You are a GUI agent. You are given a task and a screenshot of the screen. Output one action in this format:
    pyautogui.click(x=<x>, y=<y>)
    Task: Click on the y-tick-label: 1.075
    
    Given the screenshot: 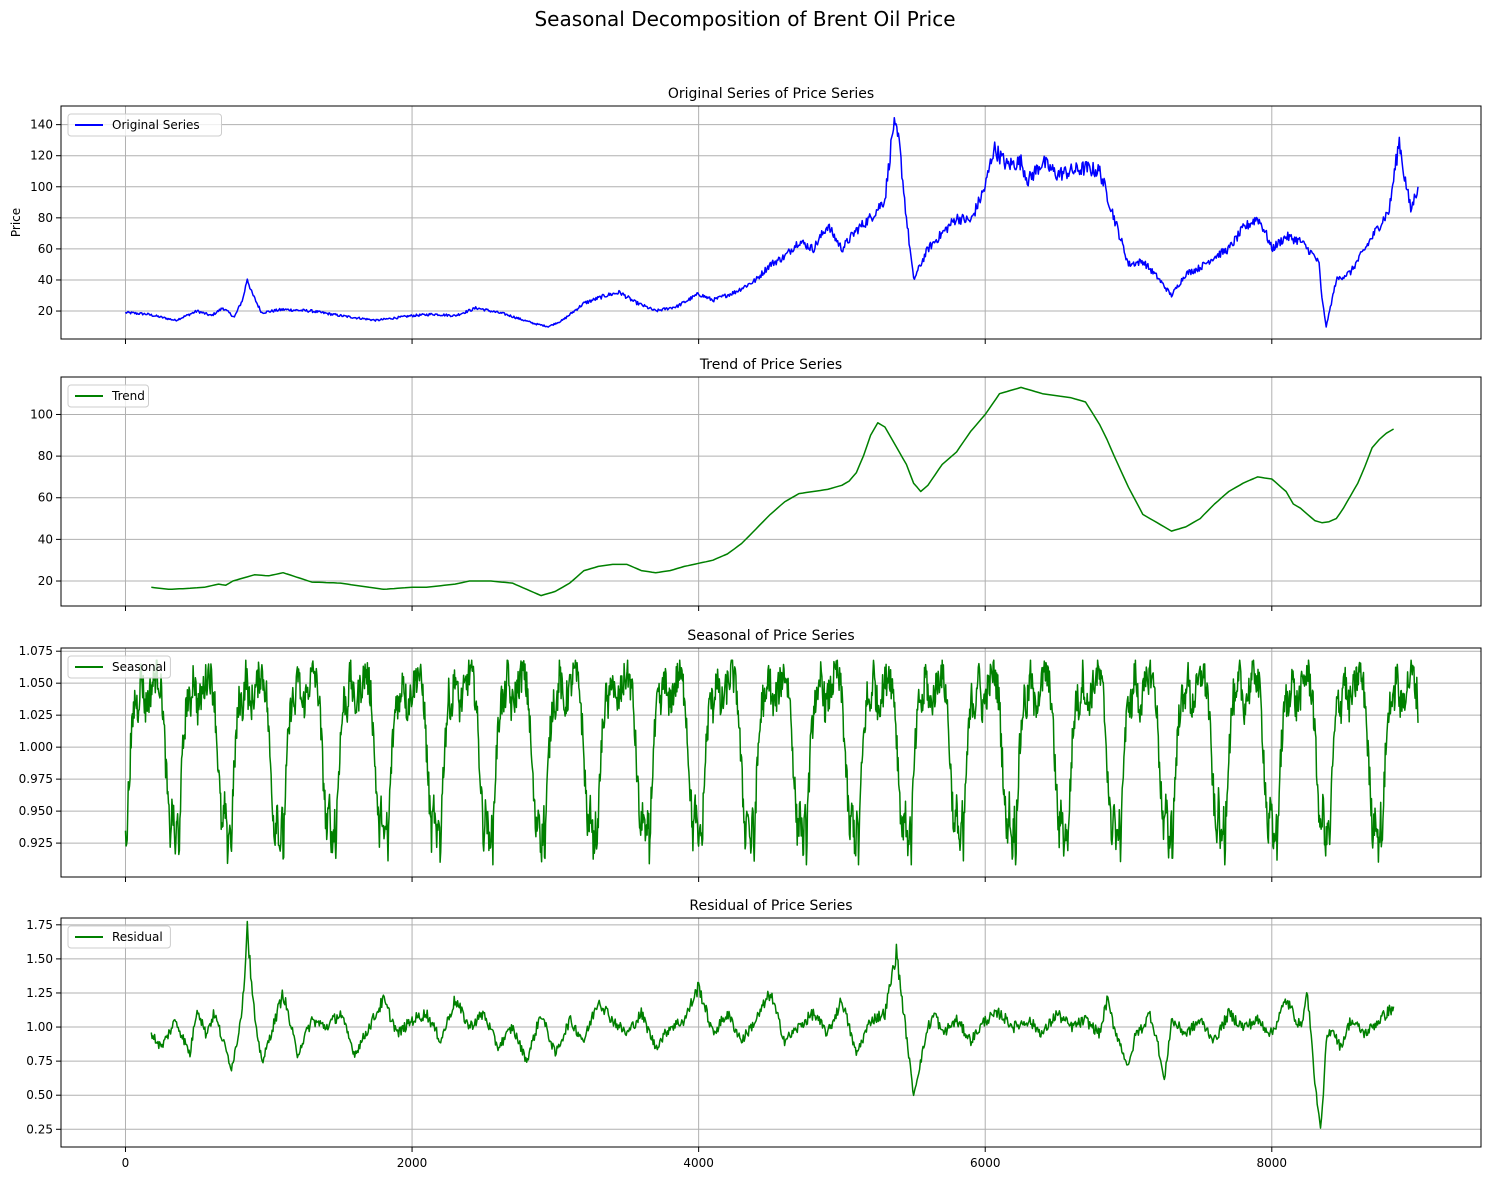 What is the action you would take?
    pyautogui.click(x=36, y=651)
    